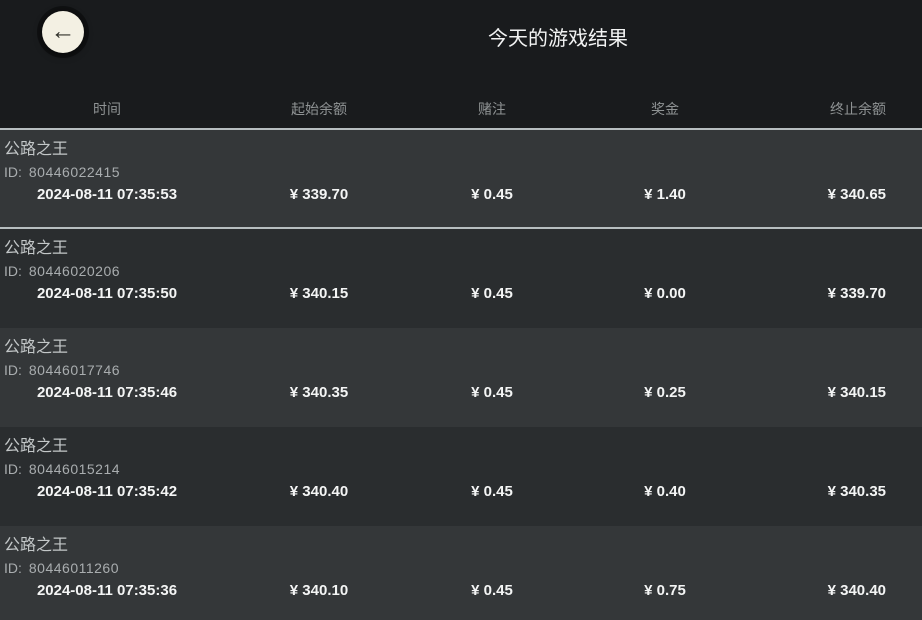 This screenshot has width=922, height=620. I want to click on column-header-start-balance: 起始余额, so click(319, 109).